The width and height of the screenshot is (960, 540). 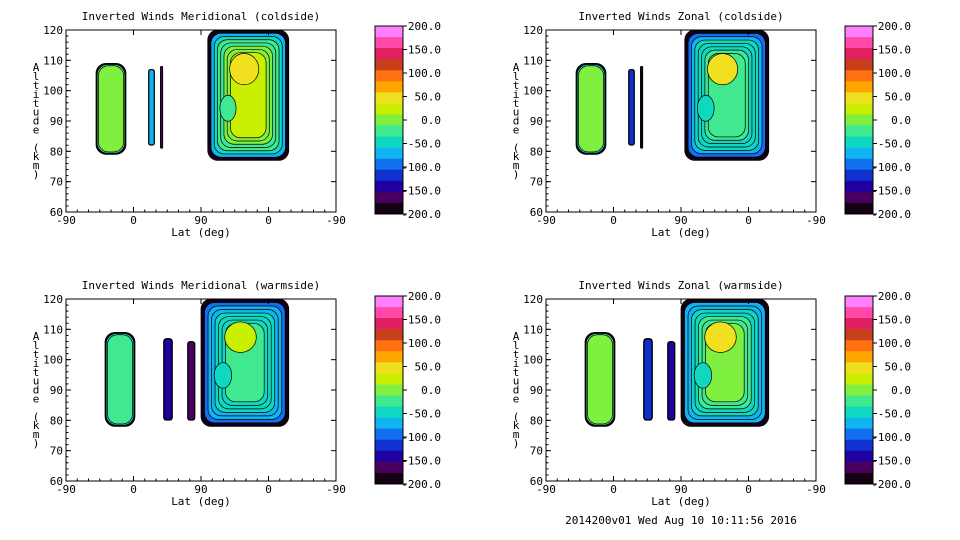 I want to click on colorbar-label: 100.0, so click(x=894, y=343).